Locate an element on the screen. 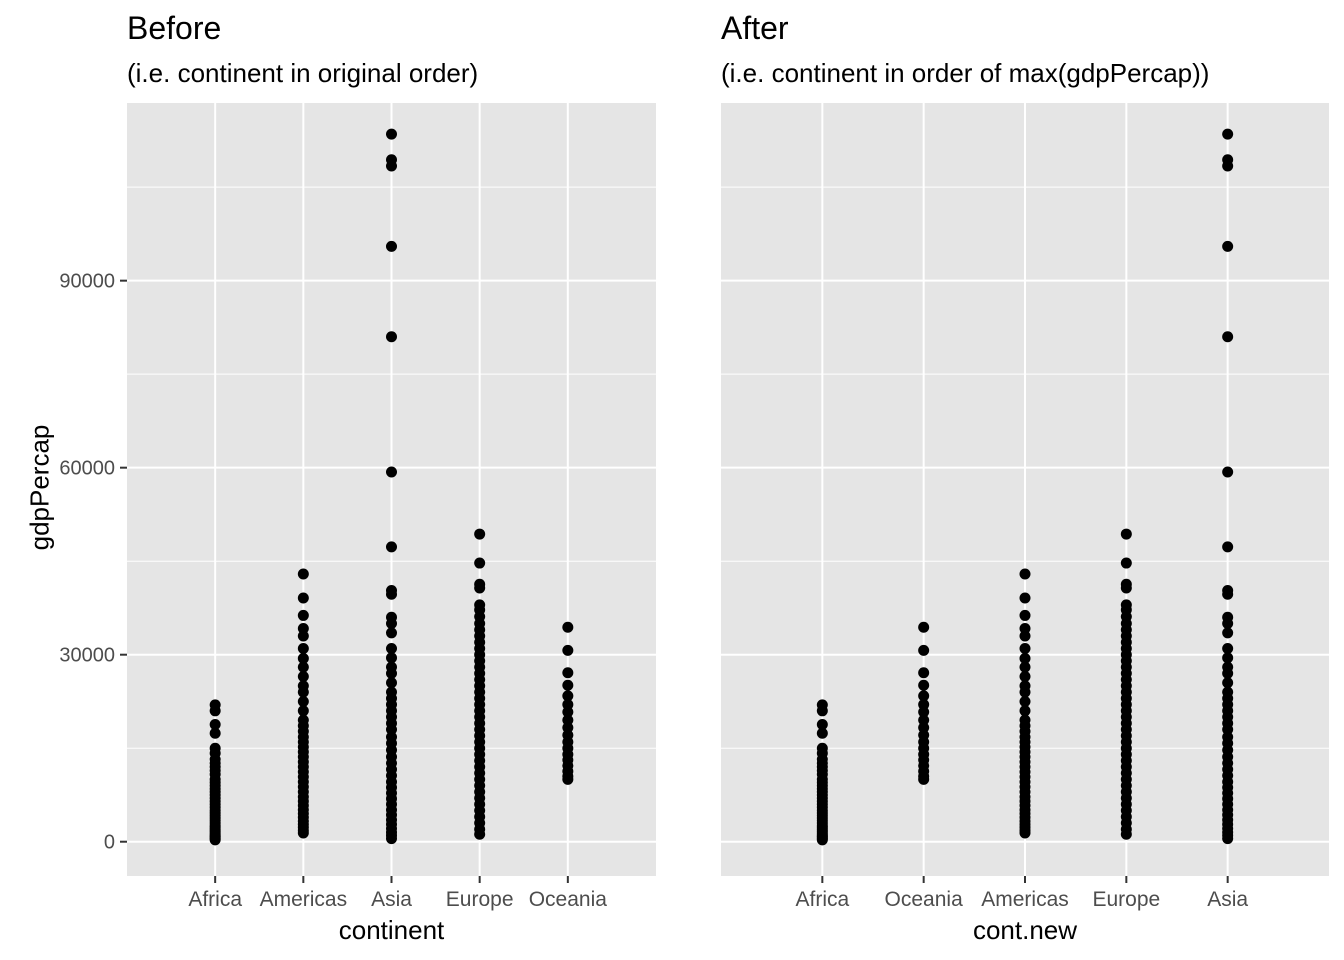 This screenshot has height=960, width=1344. panel-title-after: After is located at coordinates (755, 28).